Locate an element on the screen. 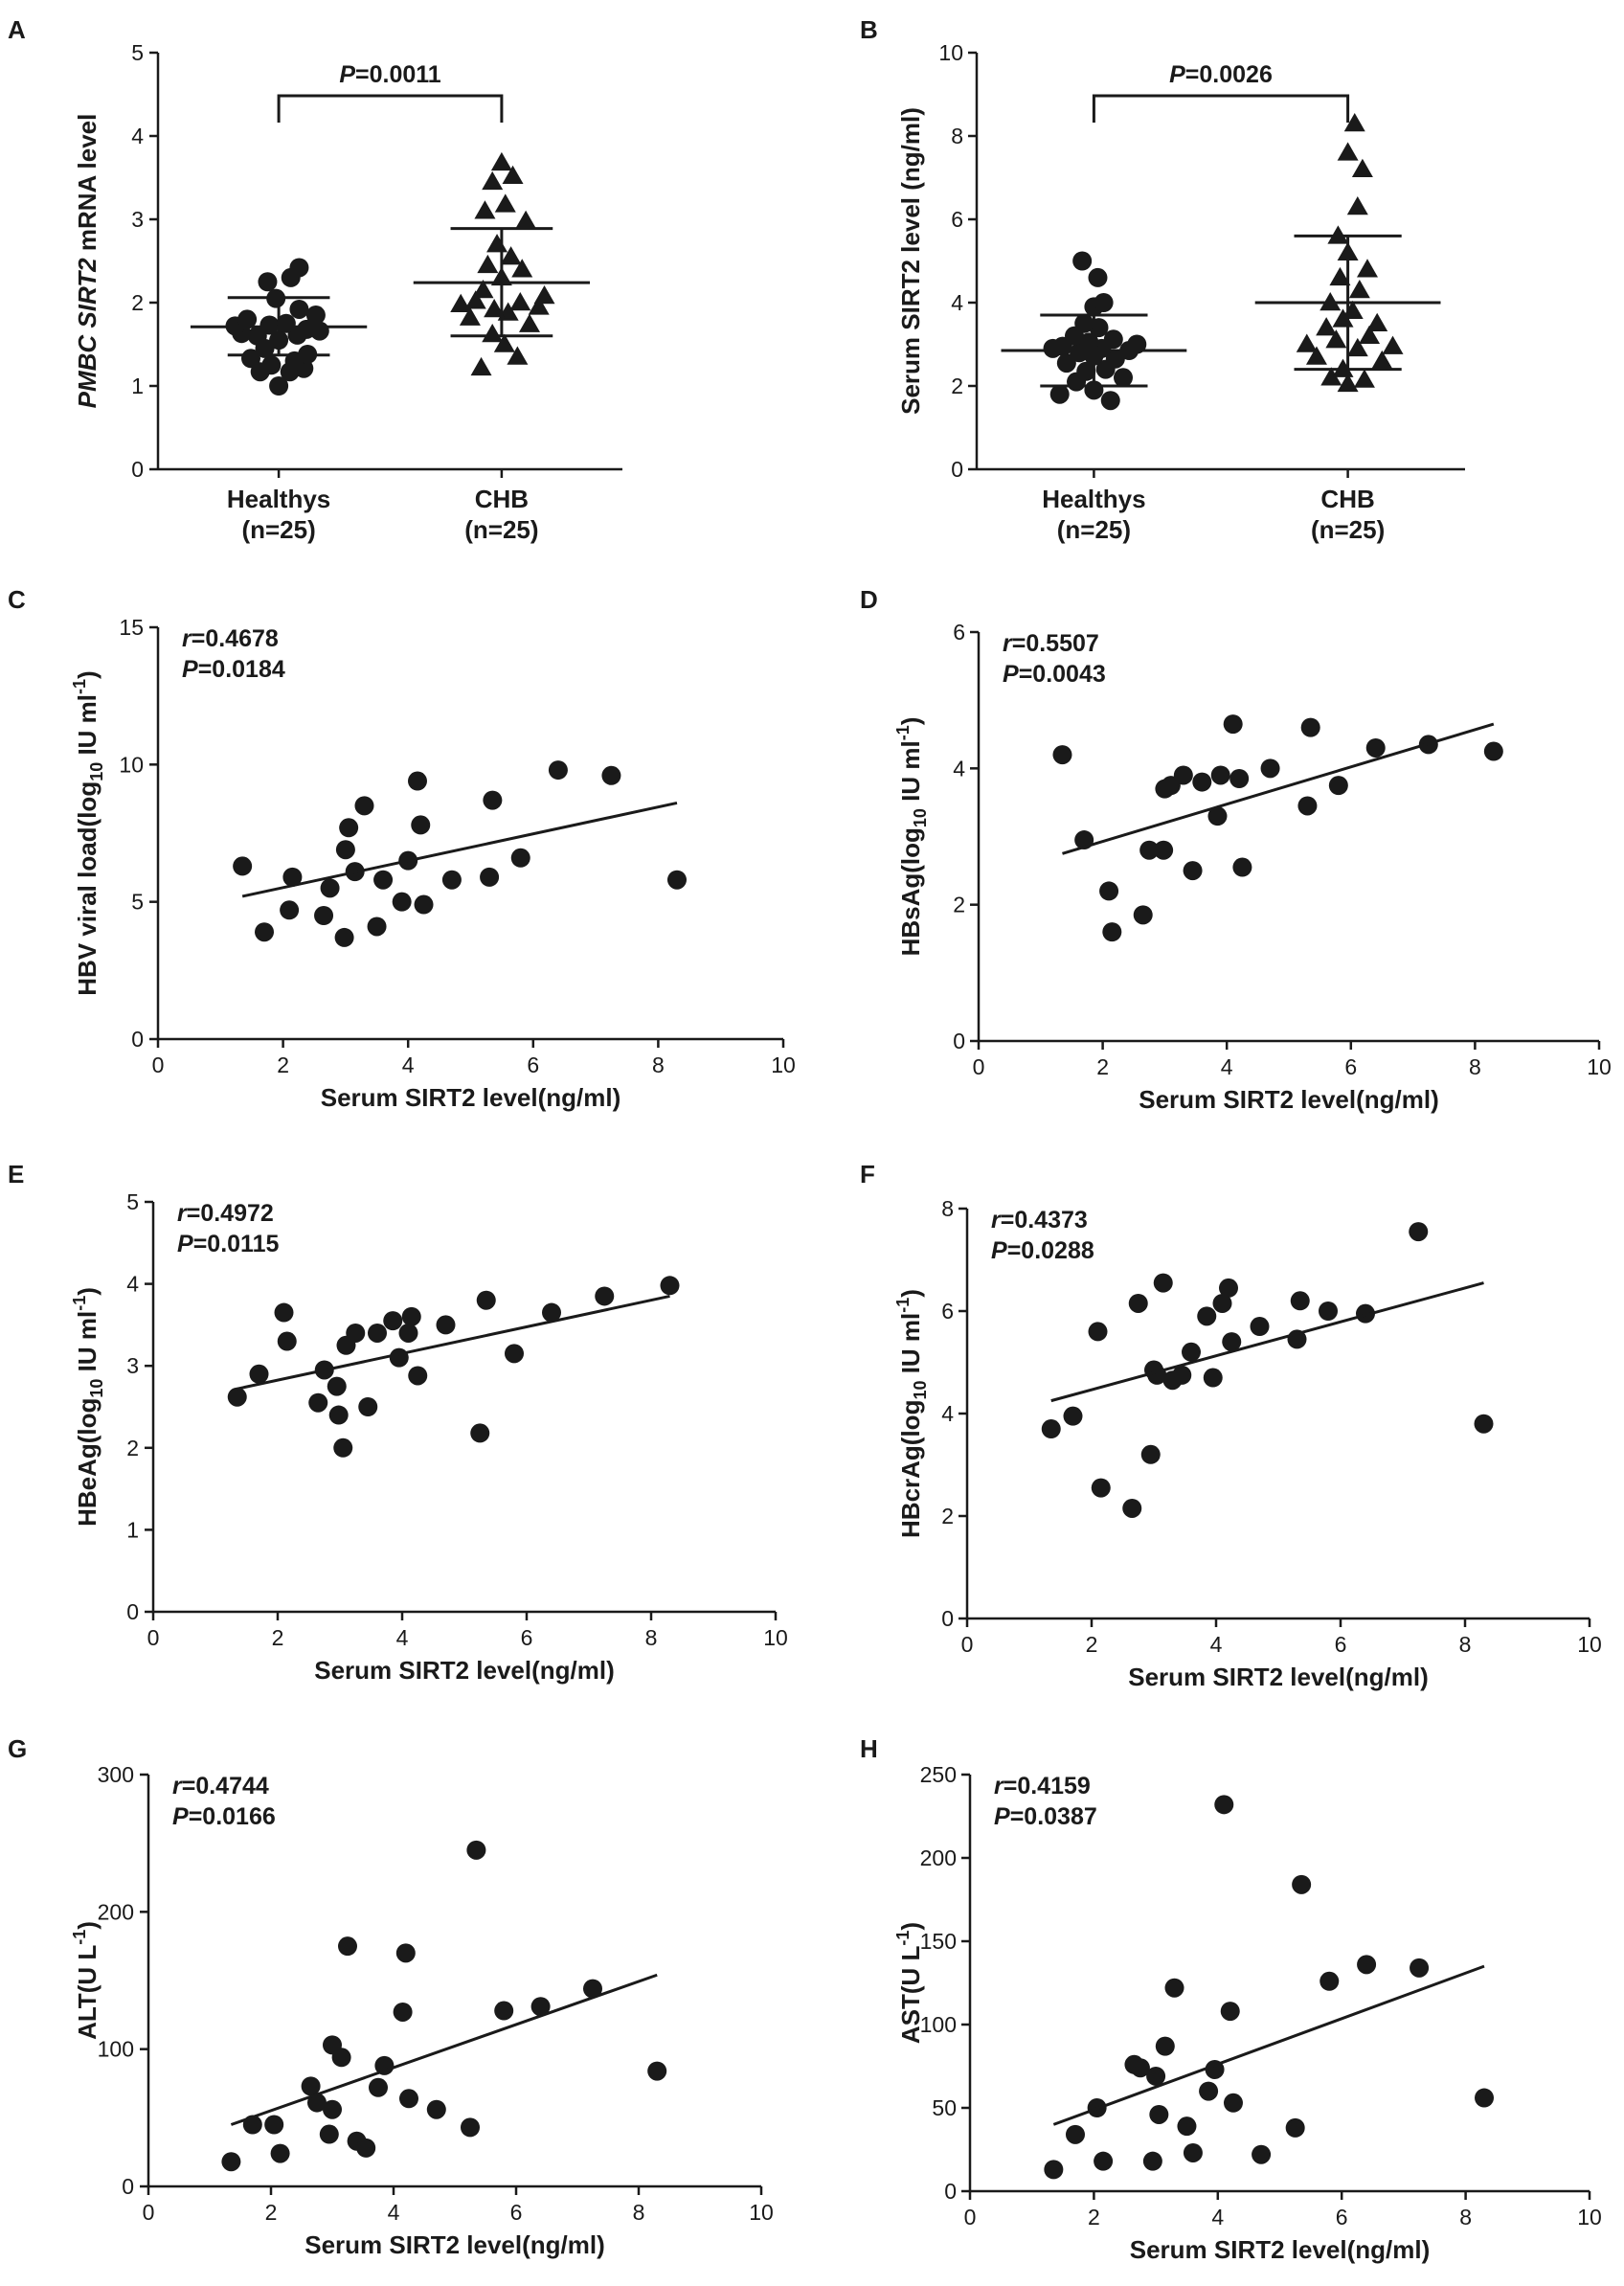 This screenshot has width=1624, height=2286. significance-bracket is located at coordinates (1221, 108).